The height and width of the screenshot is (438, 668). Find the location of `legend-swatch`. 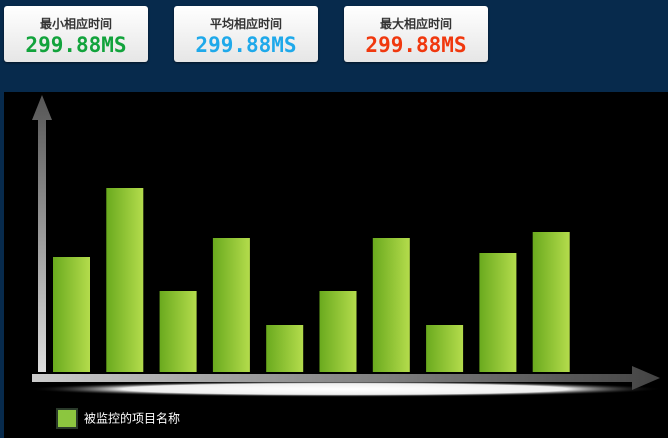

legend-swatch is located at coordinates (67, 418).